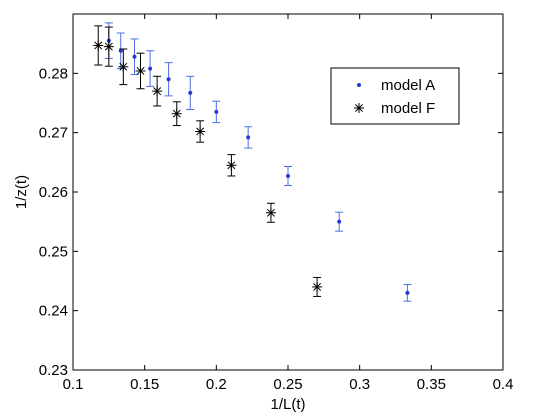 The height and width of the screenshot is (416, 554). I want to click on x-tick-label: 0.2, so click(216, 384).